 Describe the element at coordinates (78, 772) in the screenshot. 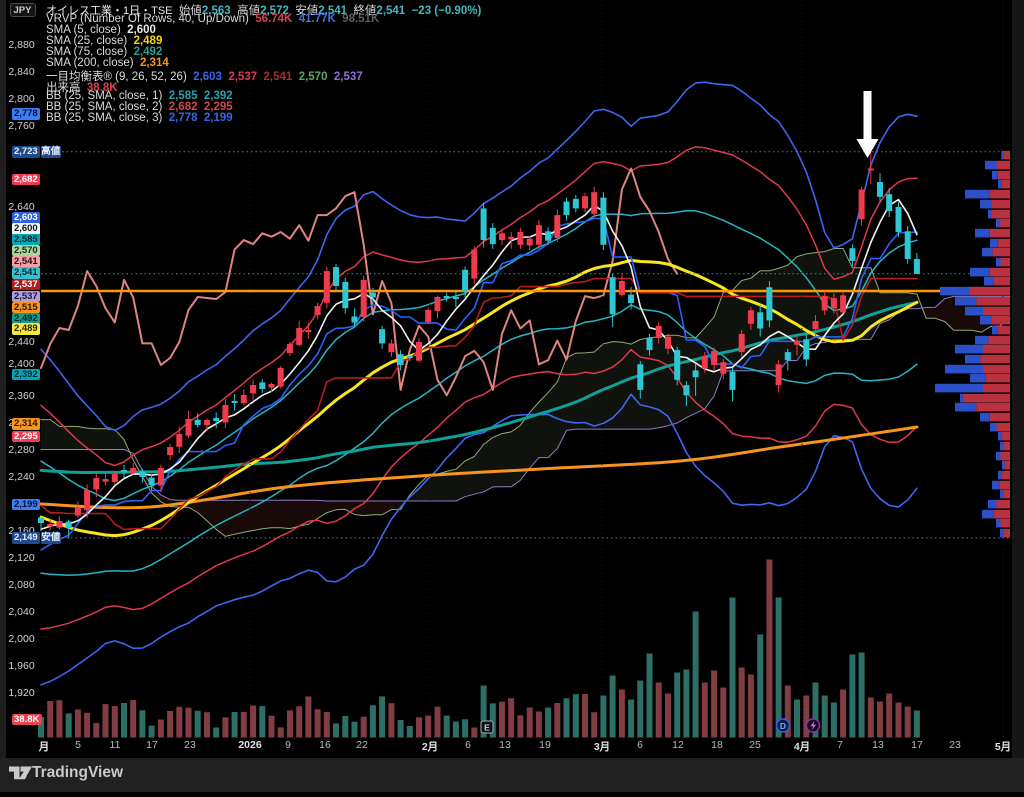

I see `svg-text: TradingView` at that location.